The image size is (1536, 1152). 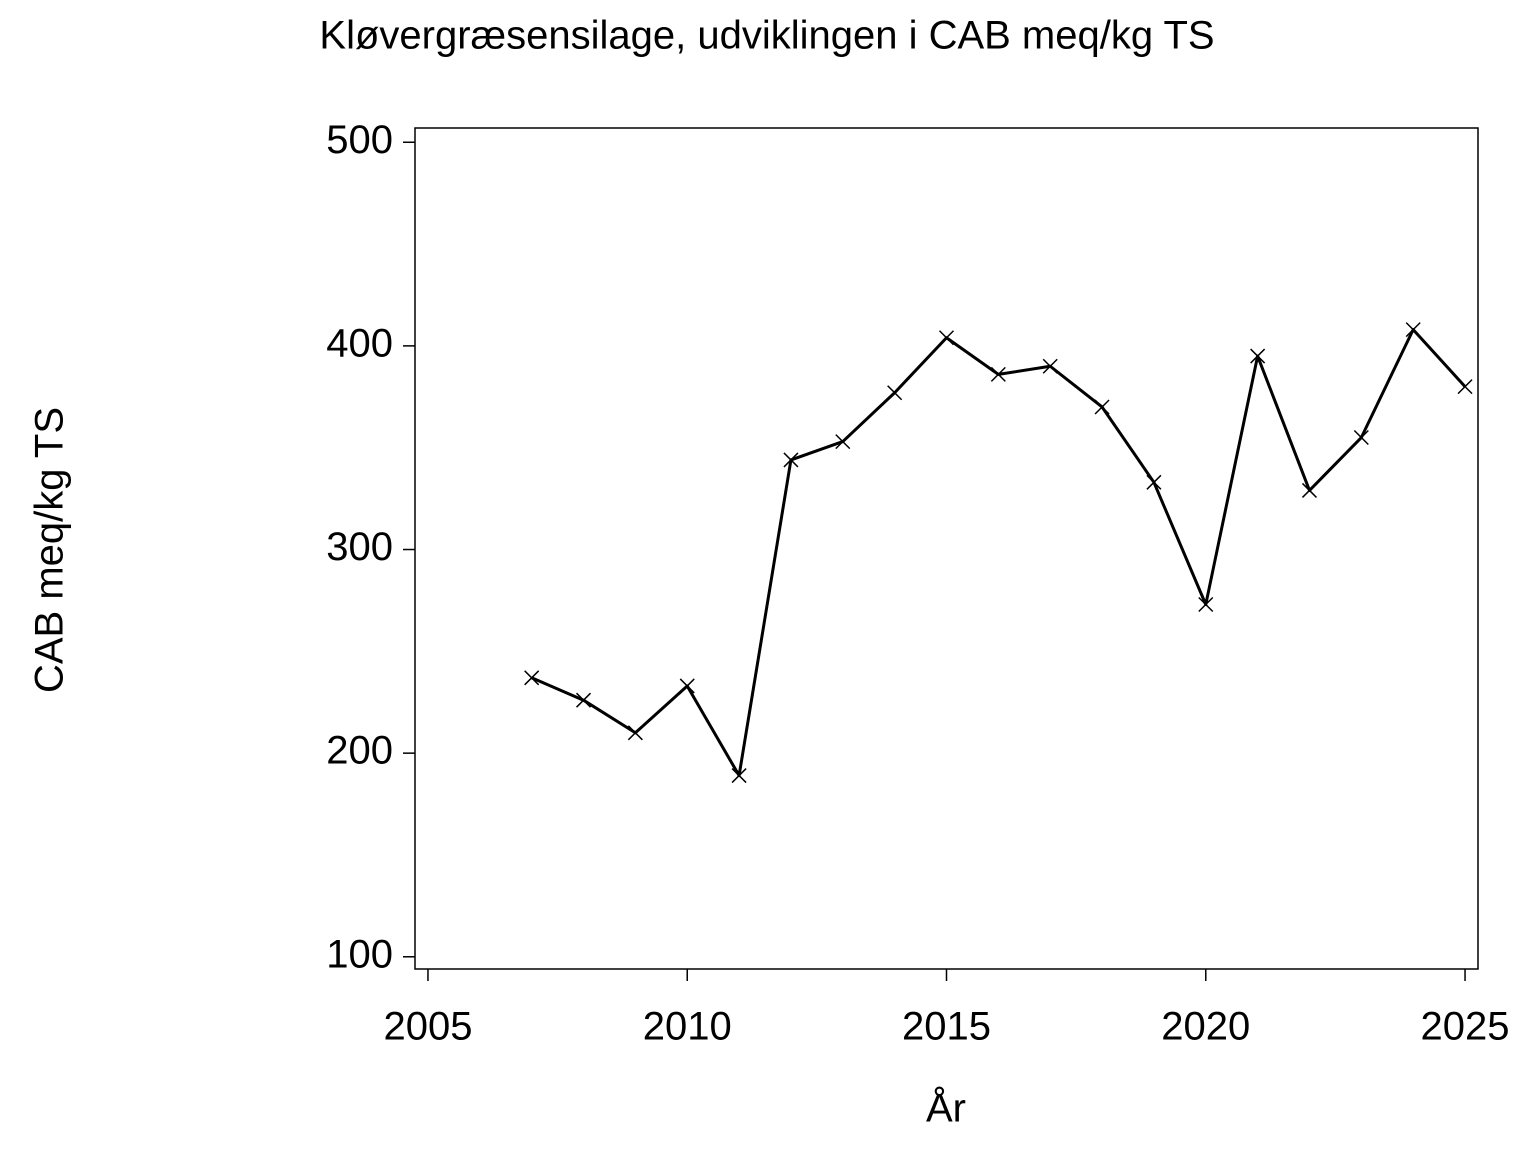 What do you see at coordinates (687, 1027) in the screenshot?
I see `x-tick-label: 2010` at bounding box center [687, 1027].